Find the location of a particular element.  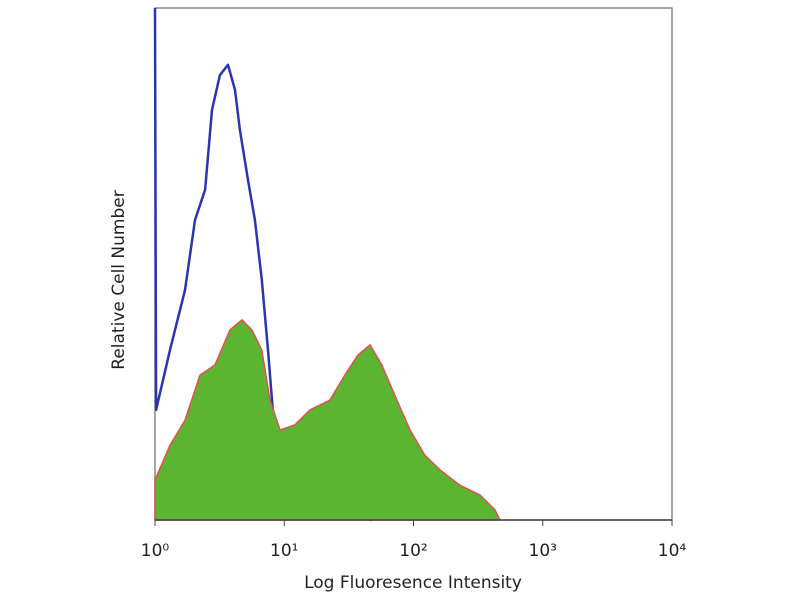

x-tick-label: 10³ is located at coordinates (543, 551).